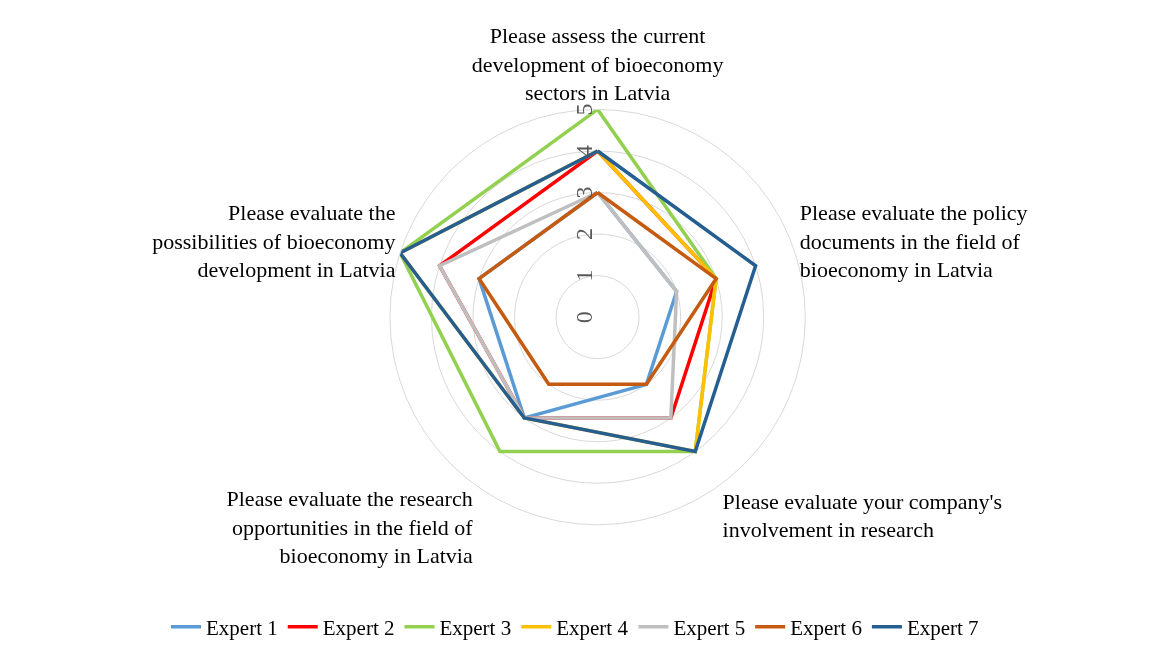 Image resolution: width=1150 pixels, height=658 pixels. I want to click on legend-label: Expert 6, so click(826, 628).